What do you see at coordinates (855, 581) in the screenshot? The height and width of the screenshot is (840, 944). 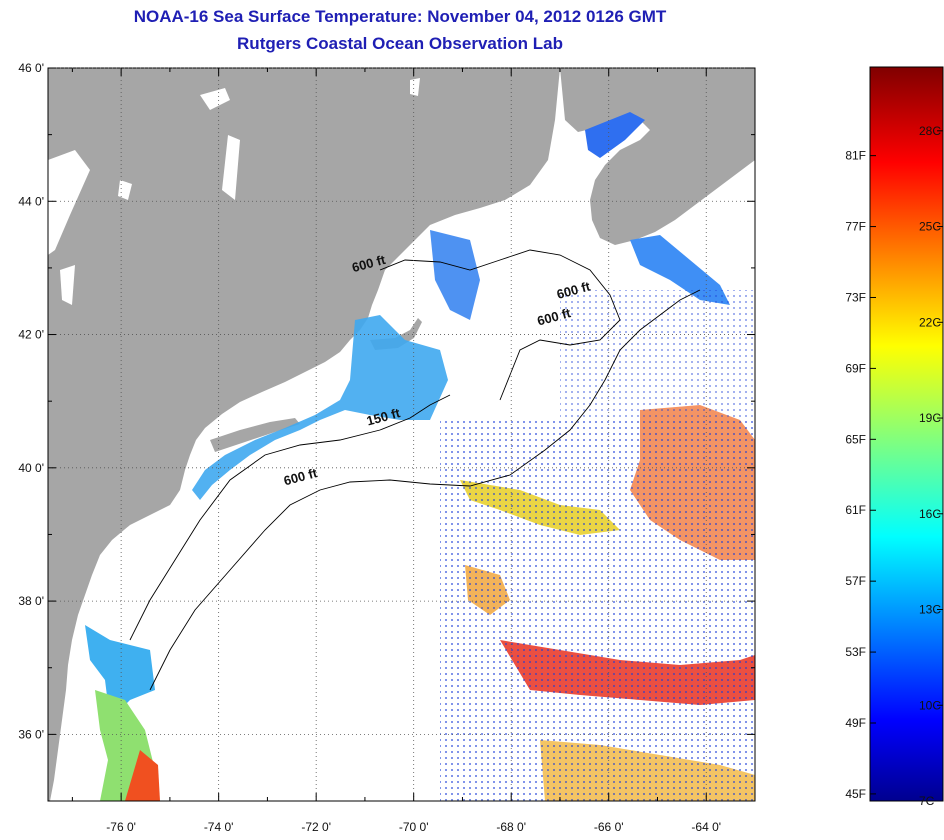 I see `colorbar-f-label: 57F` at bounding box center [855, 581].